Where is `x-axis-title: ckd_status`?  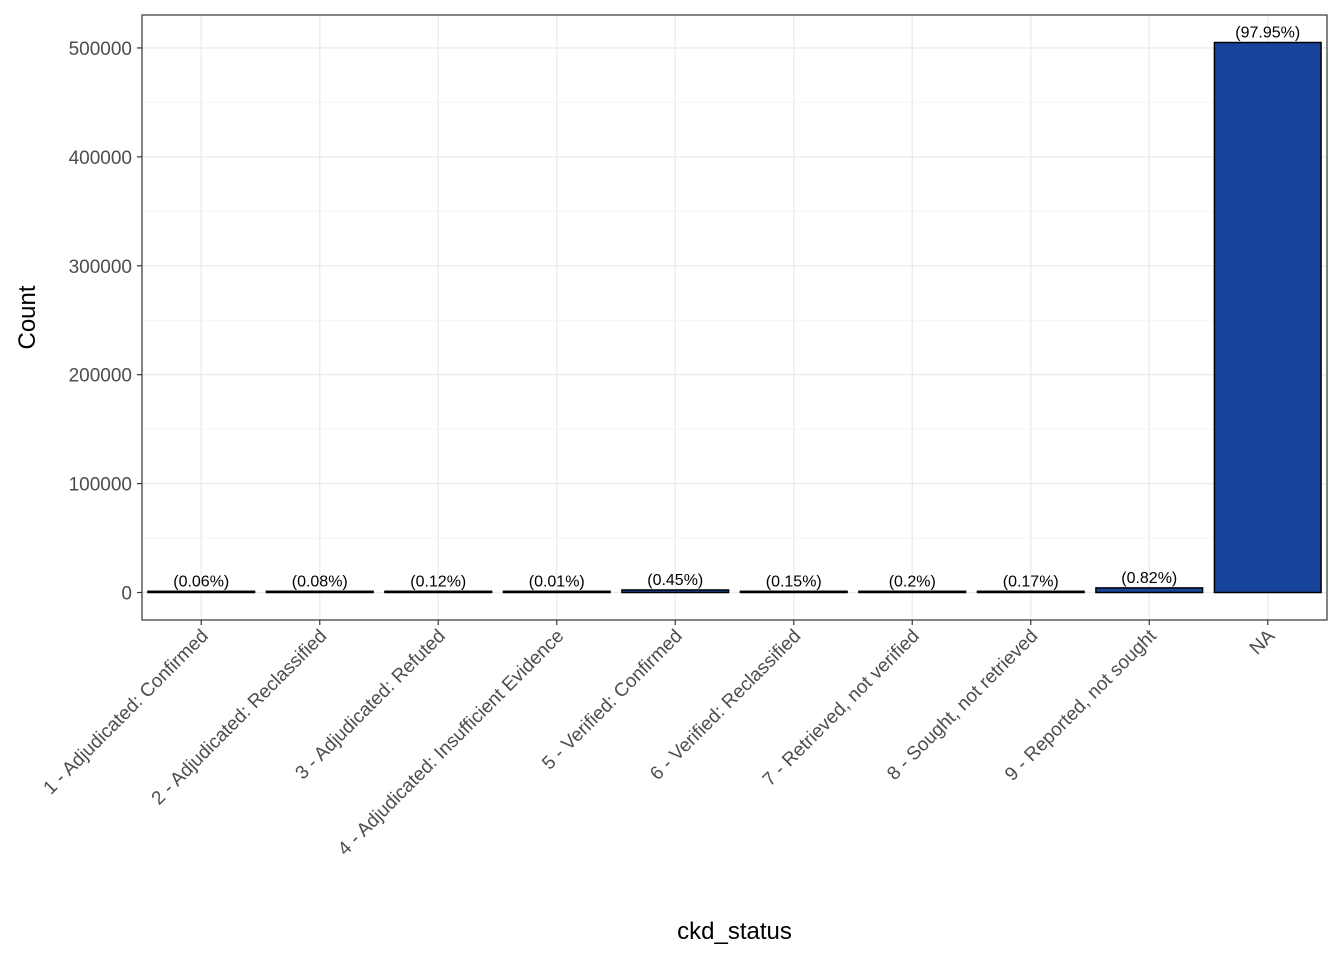
x-axis-title: ckd_status is located at coordinates (734, 931).